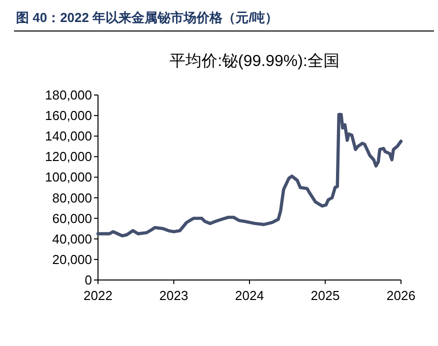 The width and height of the screenshot is (438, 346). I want to click on x-tick-label: 2024, so click(249, 295).